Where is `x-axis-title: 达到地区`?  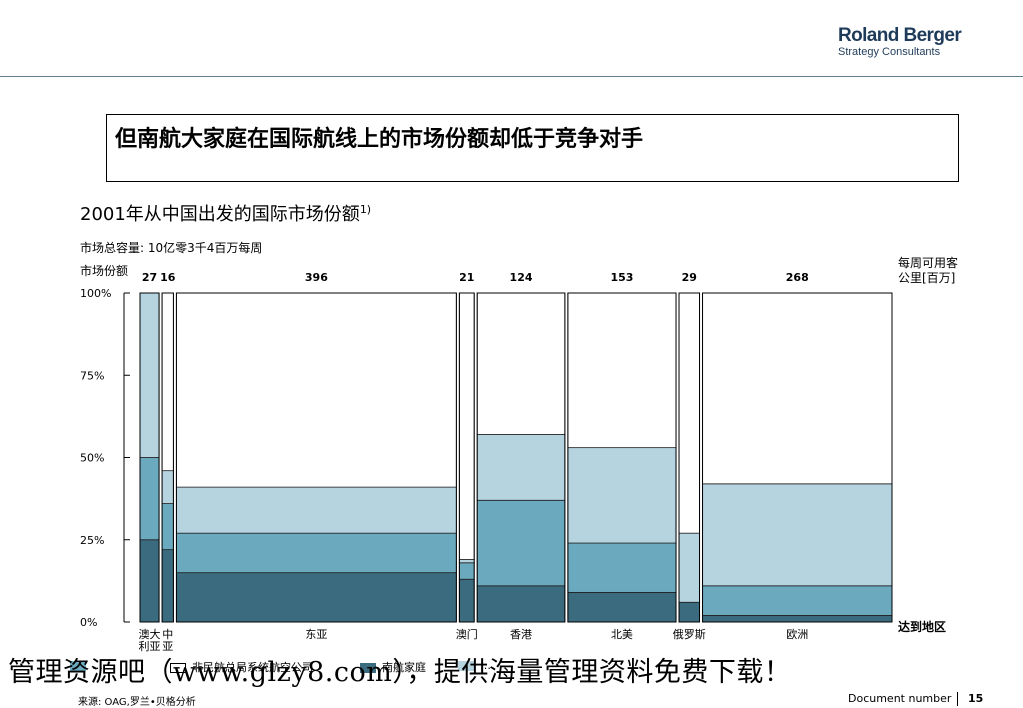
x-axis-title: 达到地区 is located at coordinates (922, 627).